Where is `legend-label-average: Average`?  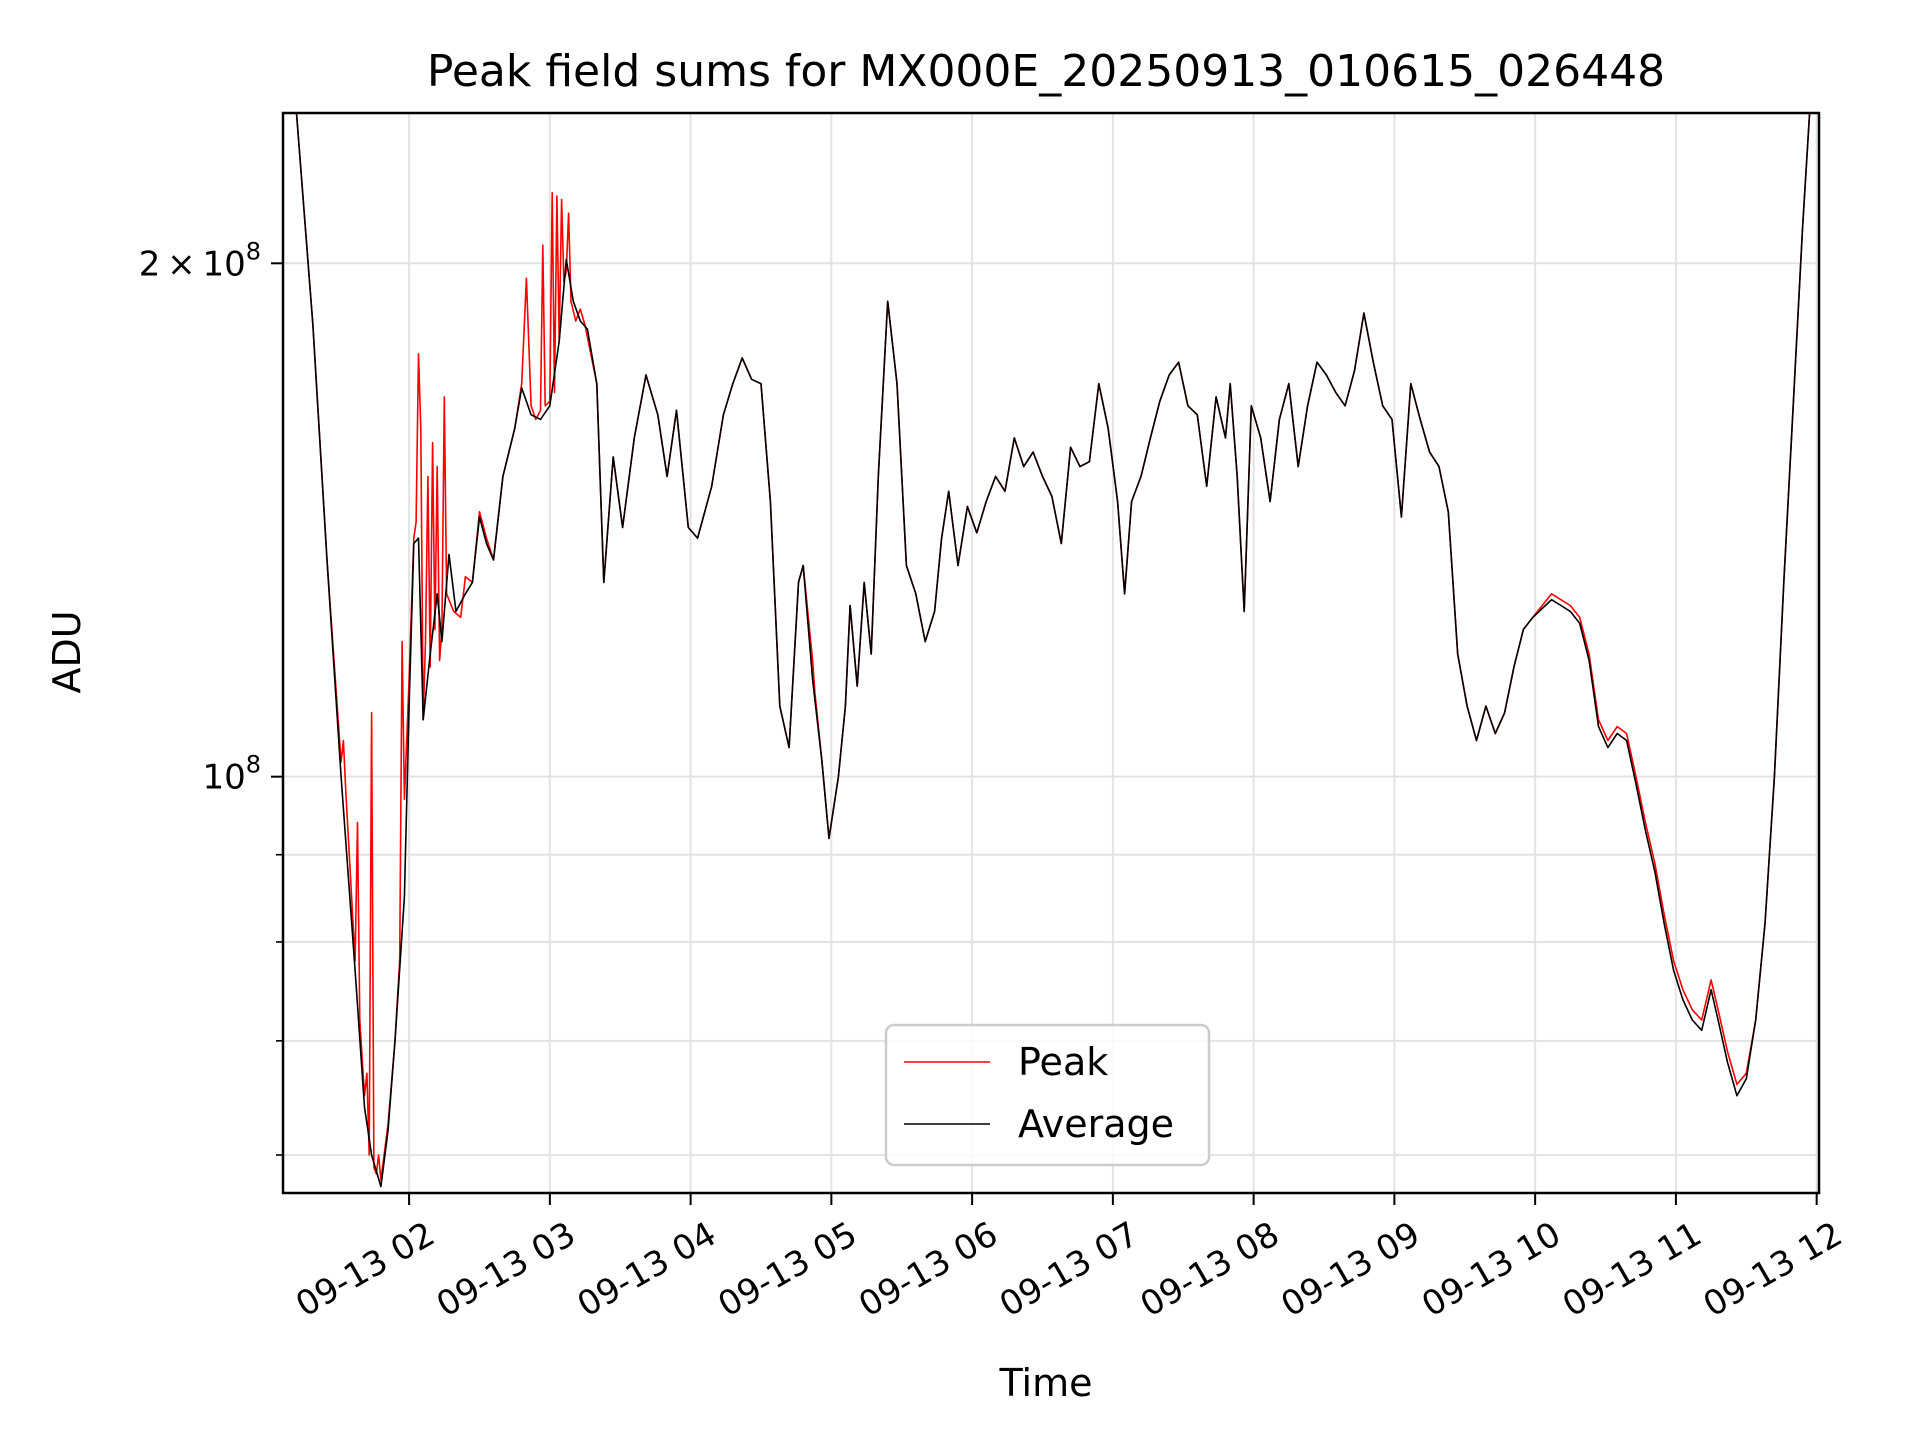
legend-label-average: Average is located at coordinates (1096, 1124).